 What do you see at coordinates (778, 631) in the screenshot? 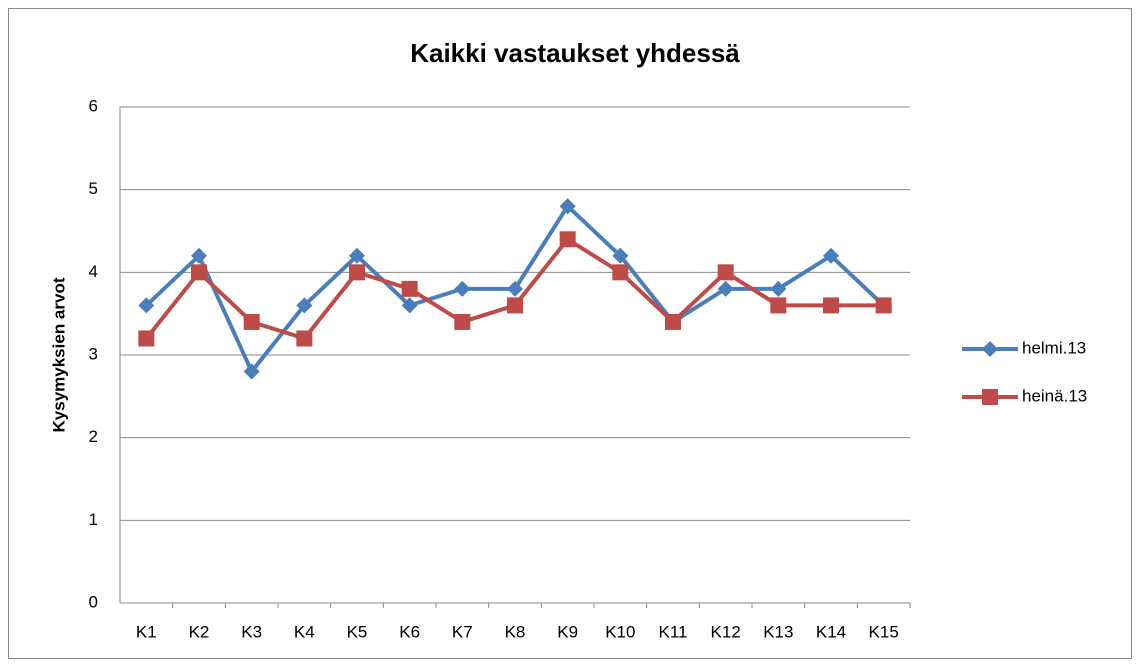
I see `x-tick-label: K13` at bounding box center [778, 631].